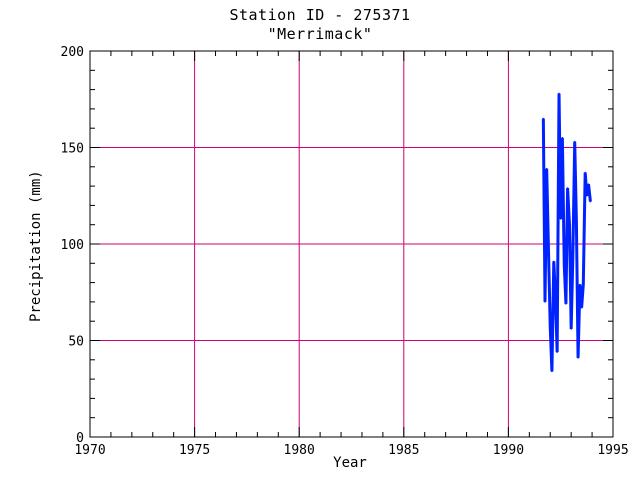  I want to click on x-tick-label: 1995, so click(612, 450).